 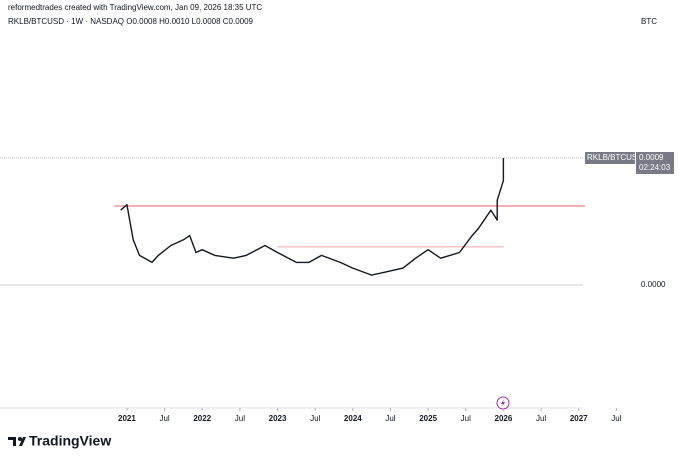 What do you see at coordinates (649, 21) in the screenshot?
I see `currency: BTC` at bounding box center [649, 21].